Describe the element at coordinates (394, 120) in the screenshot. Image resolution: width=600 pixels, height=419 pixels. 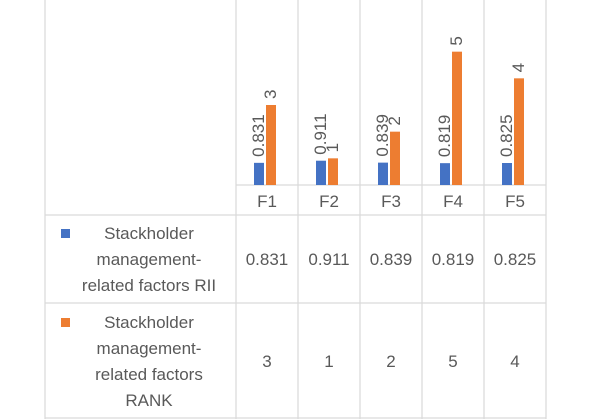
I see `data-label-rank-F3: 2` at that location.